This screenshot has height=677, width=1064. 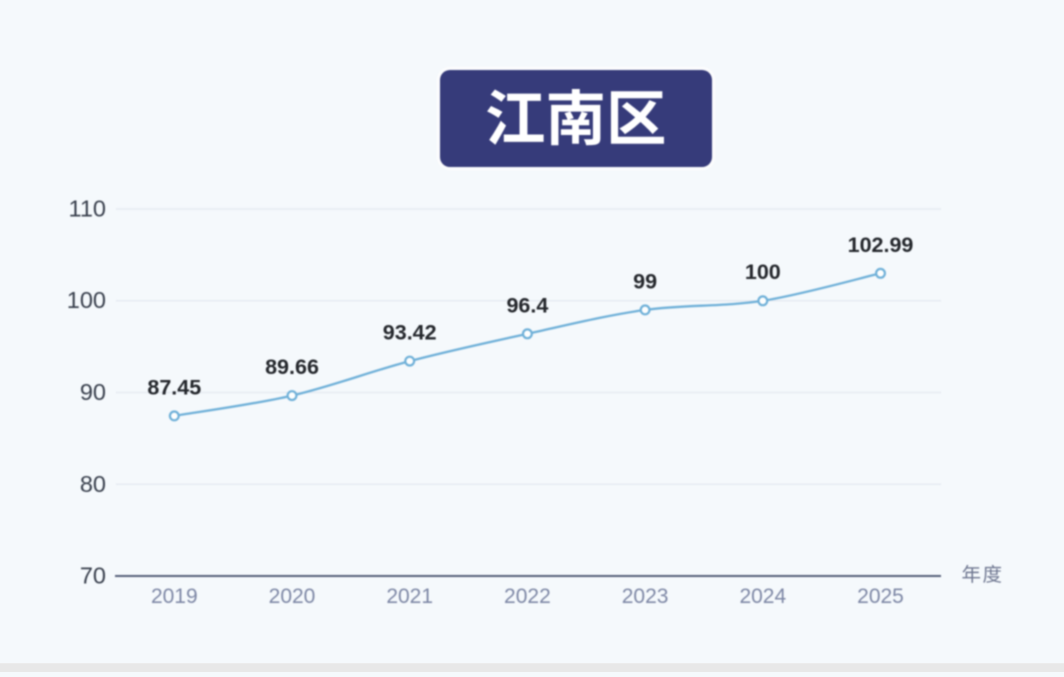 What do you see at coordinates (527, 305) in the screenshot?
I see `svg-text: 96.4` at bounding box center [527, 305].